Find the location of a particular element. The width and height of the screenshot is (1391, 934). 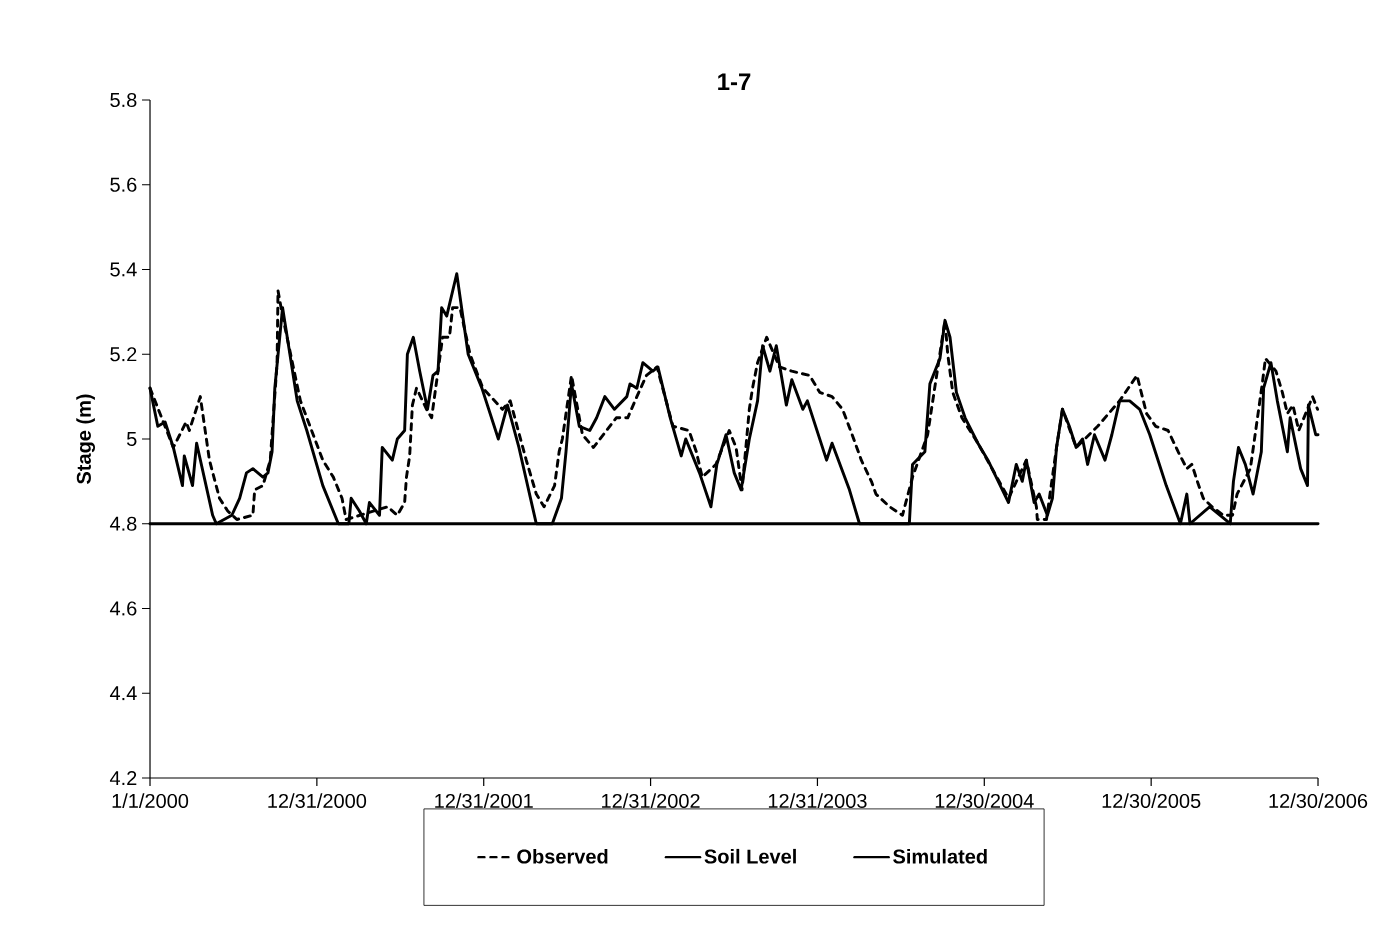

x-tick-label: 1/1/2000 is located at coordinates (150, 801).